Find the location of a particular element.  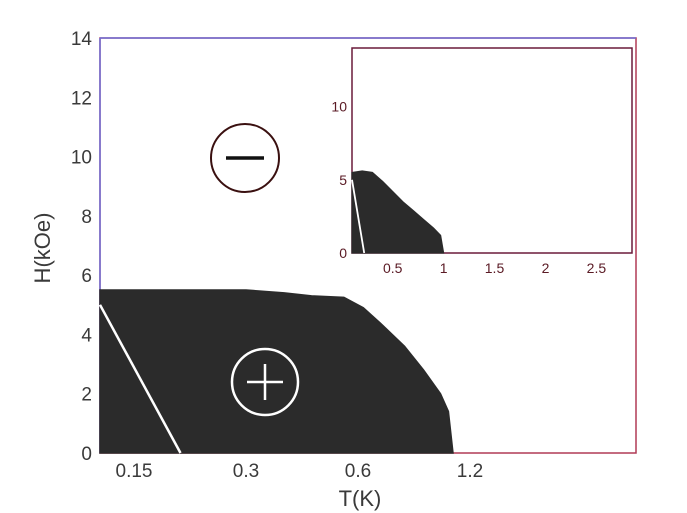

negative-region-circle is located at coordinates (245, 158).